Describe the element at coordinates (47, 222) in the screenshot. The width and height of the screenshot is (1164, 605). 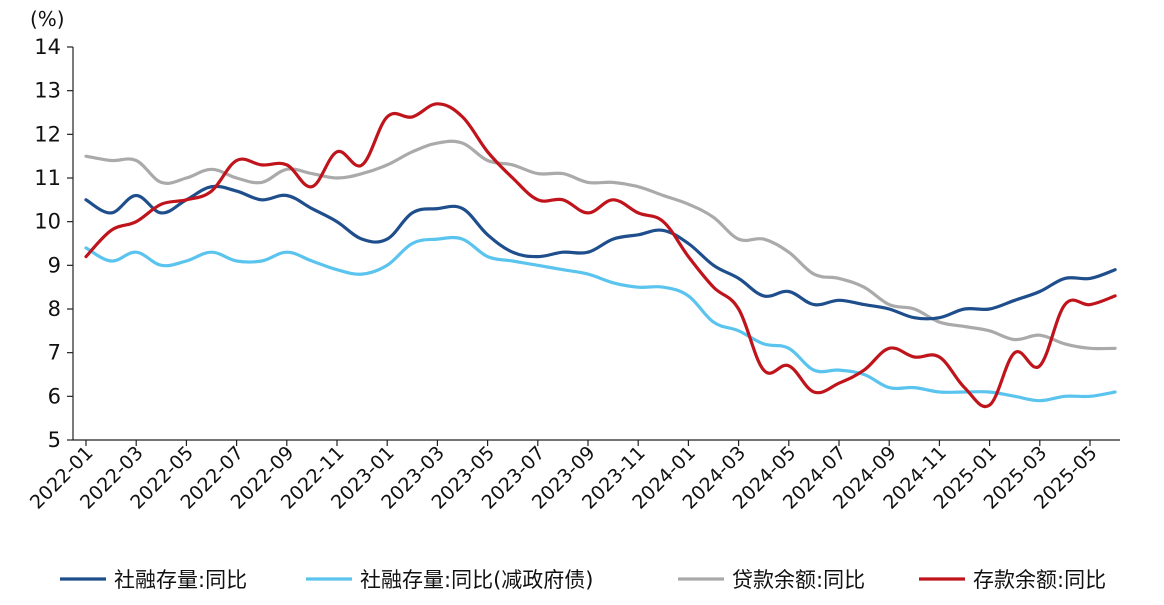
I see `y-tick-label: 10` at that location.